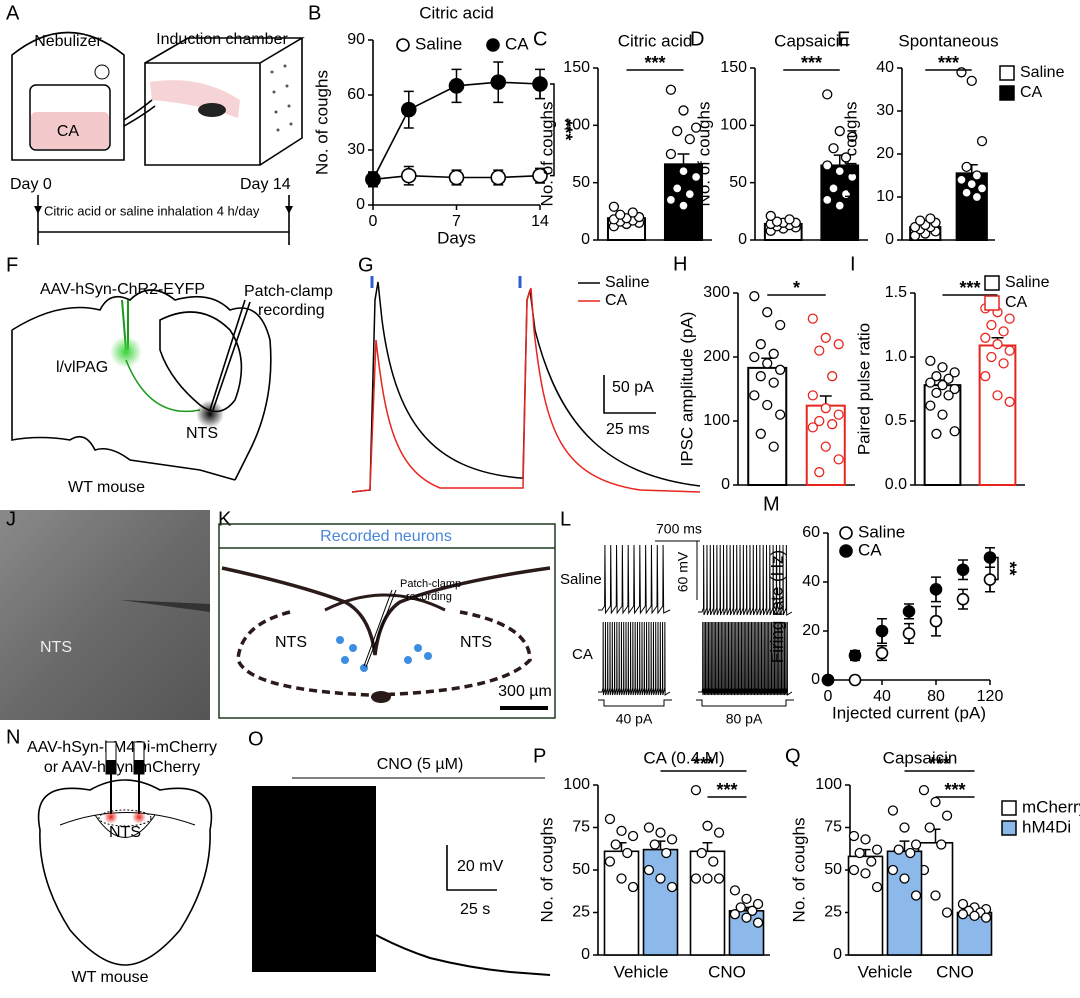 This screenshot has height=998, width=1080. Describe the element at coordinates (380, 628) in the screenshot. I see `pipette` at that location.